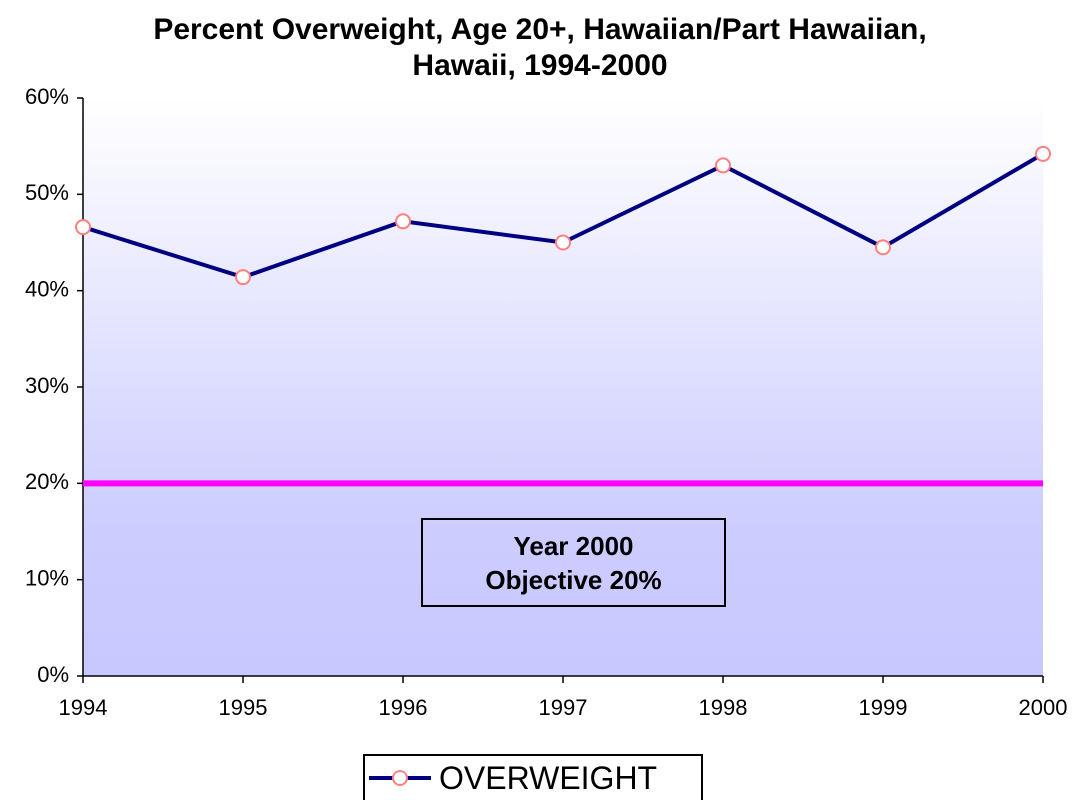 The image size is (1074, 800). I want to click on legend-swatch, so click(400, 778).